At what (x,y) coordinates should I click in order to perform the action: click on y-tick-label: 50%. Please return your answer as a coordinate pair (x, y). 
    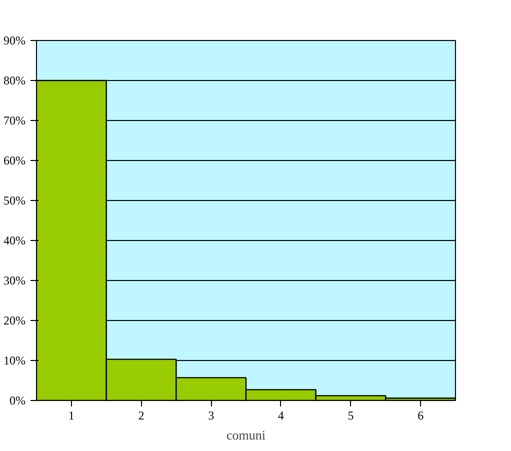
    Looking at the image, I should click on (15, 201).